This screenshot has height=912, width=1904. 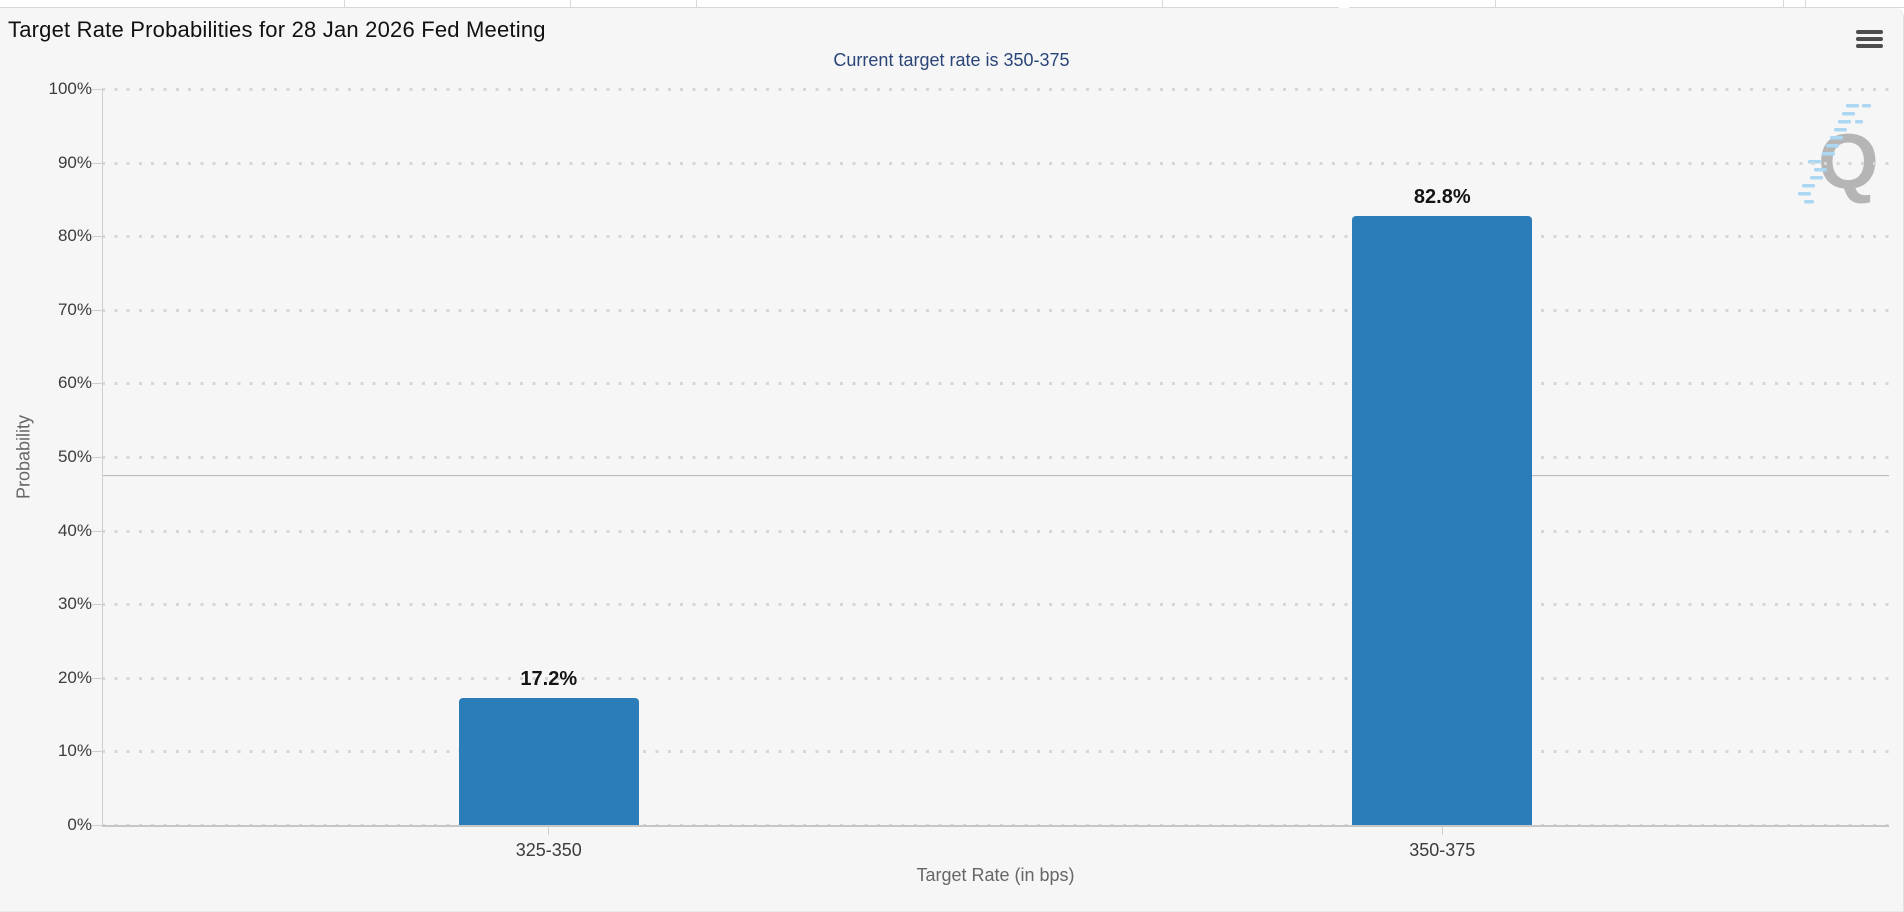 I want to click on hamburger-menu-icon, so click(x=1869, y=39).